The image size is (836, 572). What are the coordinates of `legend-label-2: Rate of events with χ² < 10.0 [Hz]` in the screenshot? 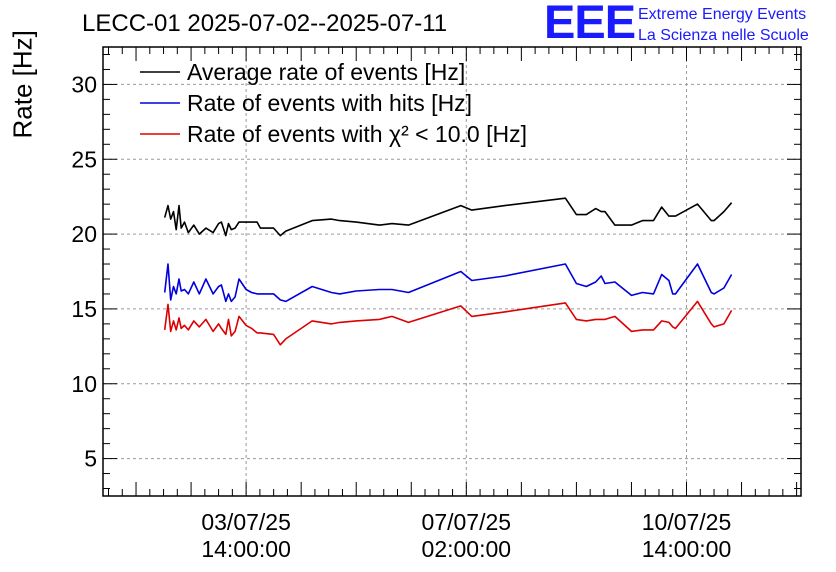 It's located at (357, 134).